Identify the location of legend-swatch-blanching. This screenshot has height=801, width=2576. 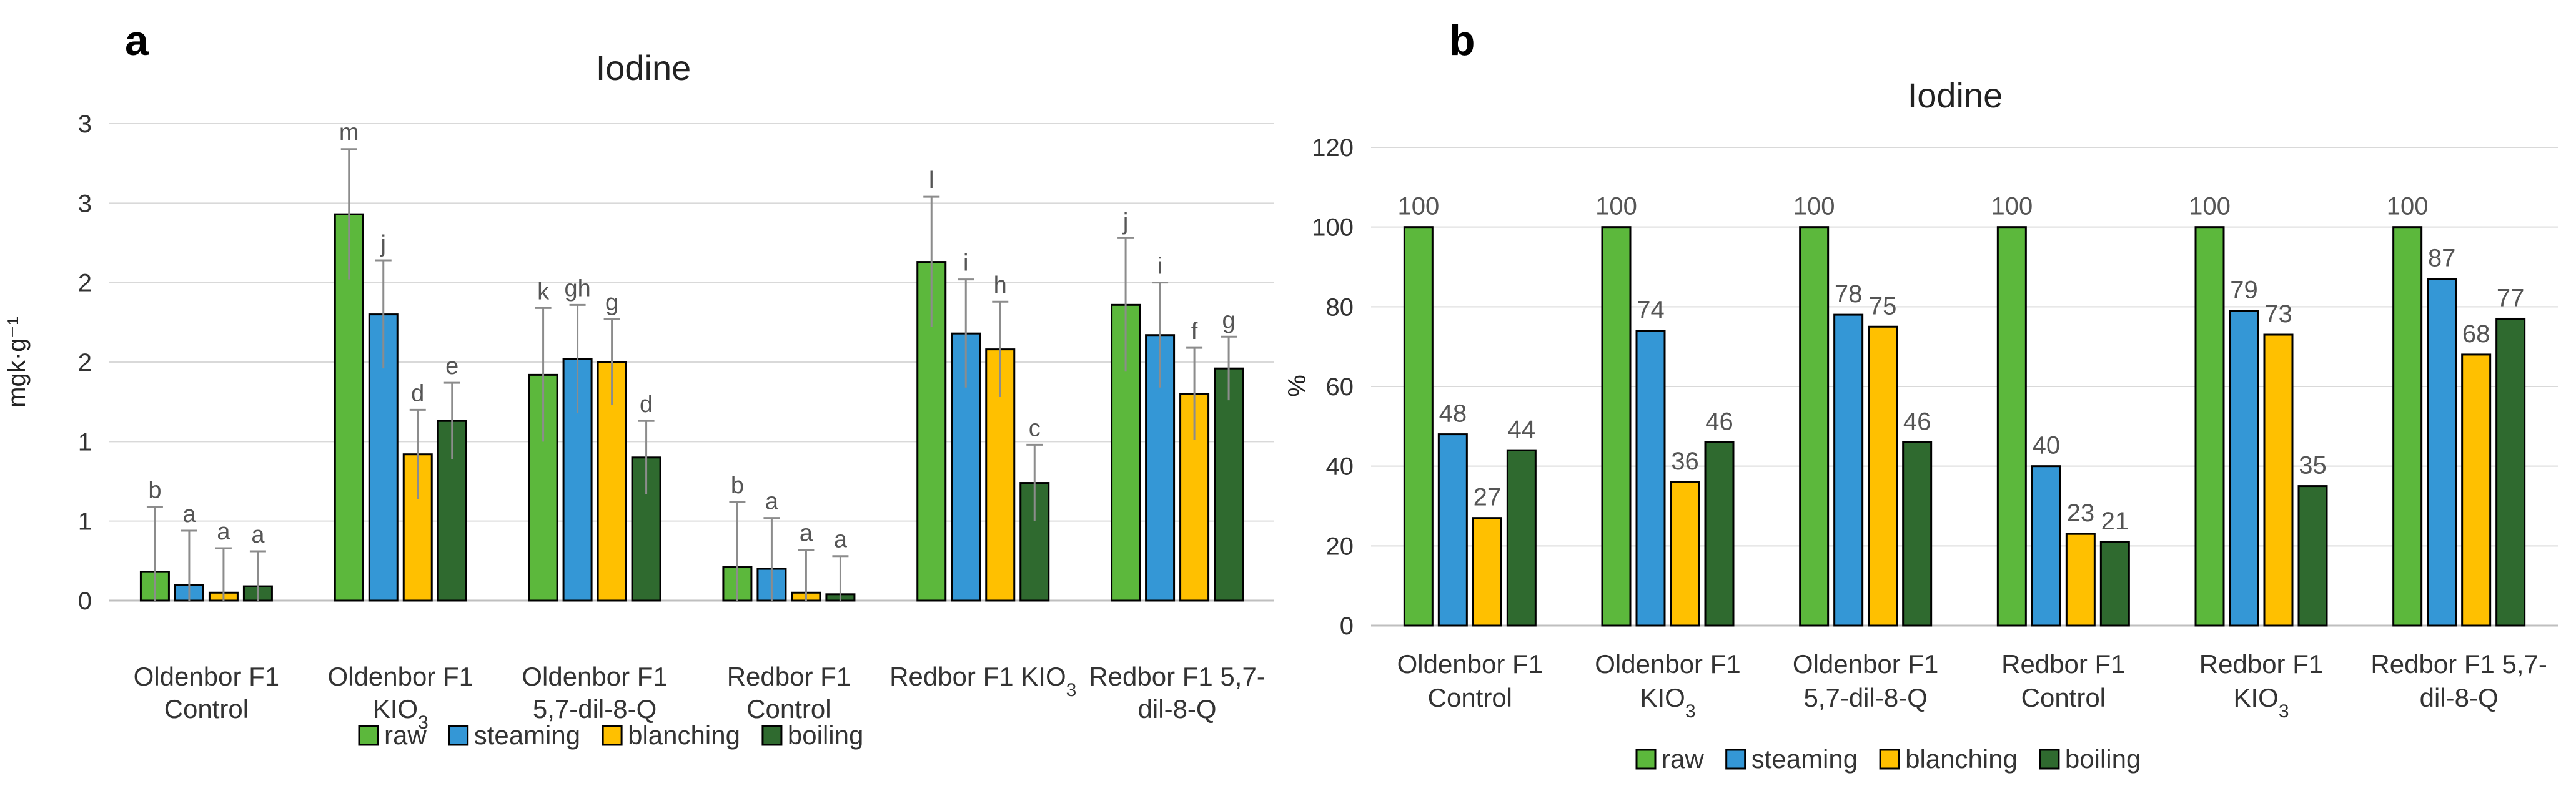
(612, 735).